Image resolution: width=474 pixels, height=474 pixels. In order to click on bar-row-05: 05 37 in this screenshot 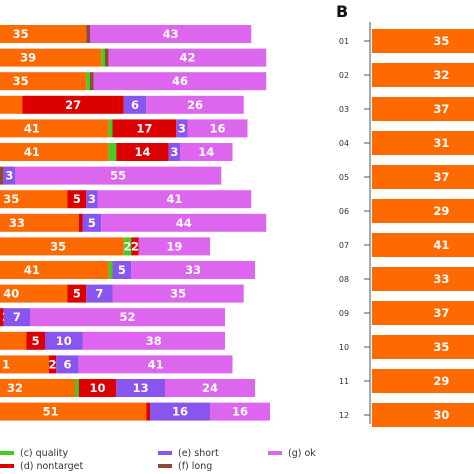, I will do `click(406, 177)`.